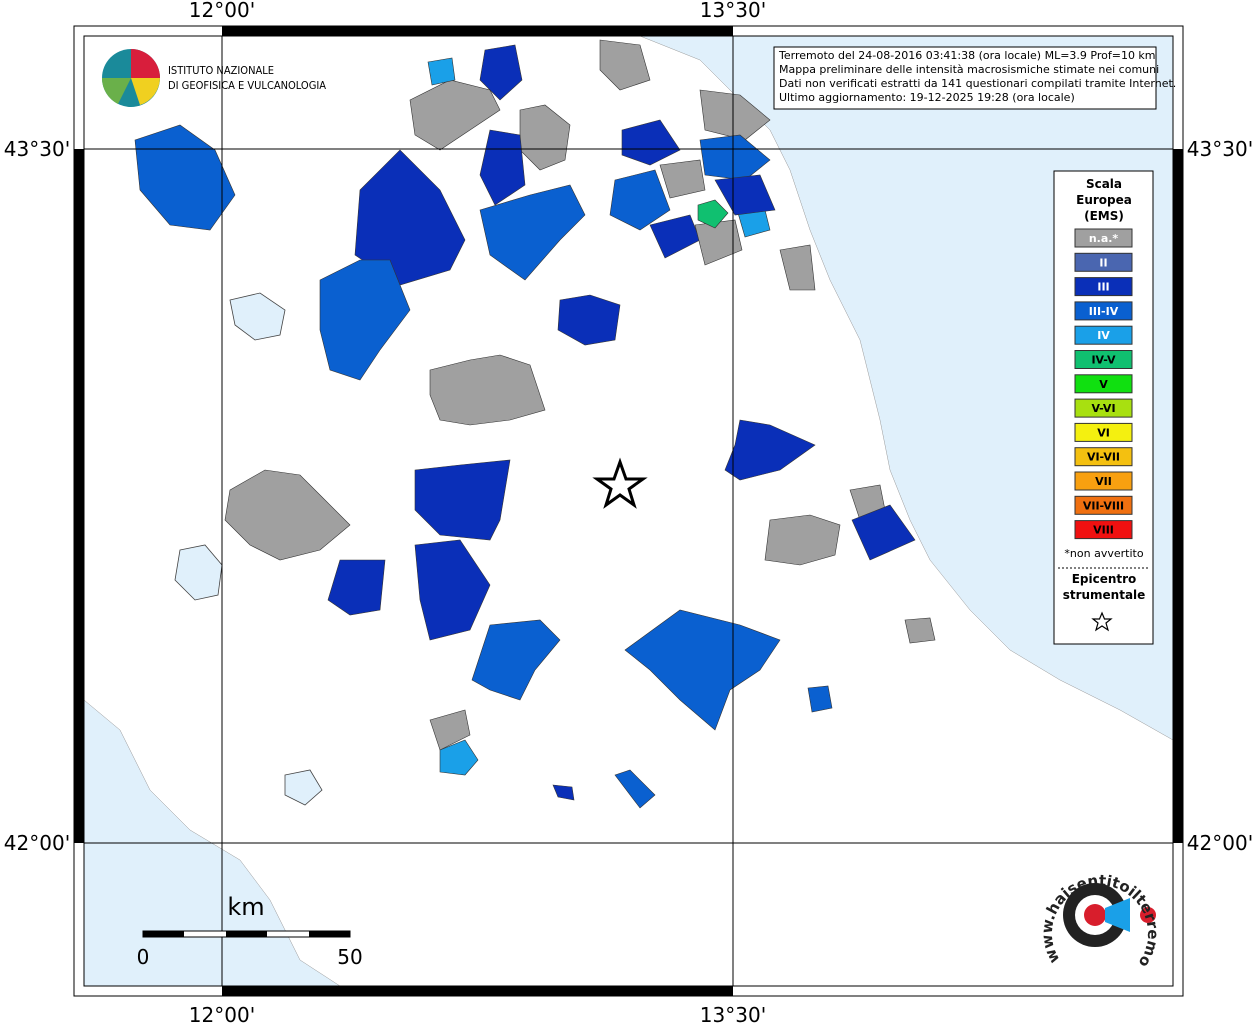 Image resolution: width=1256 pixels, height=1024 pixels. I want to click on logo-text: DI GEOFISICA E VULCANOLOGIA, so click(247, 85).